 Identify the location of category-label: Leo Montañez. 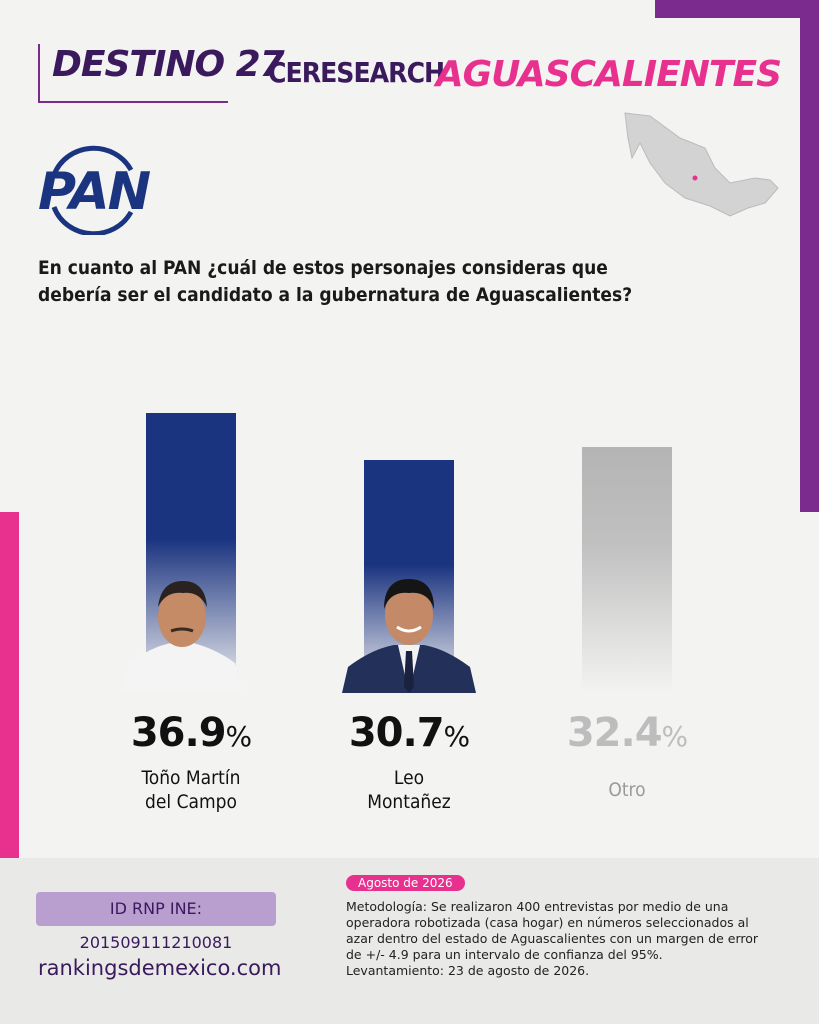
(409, 790).